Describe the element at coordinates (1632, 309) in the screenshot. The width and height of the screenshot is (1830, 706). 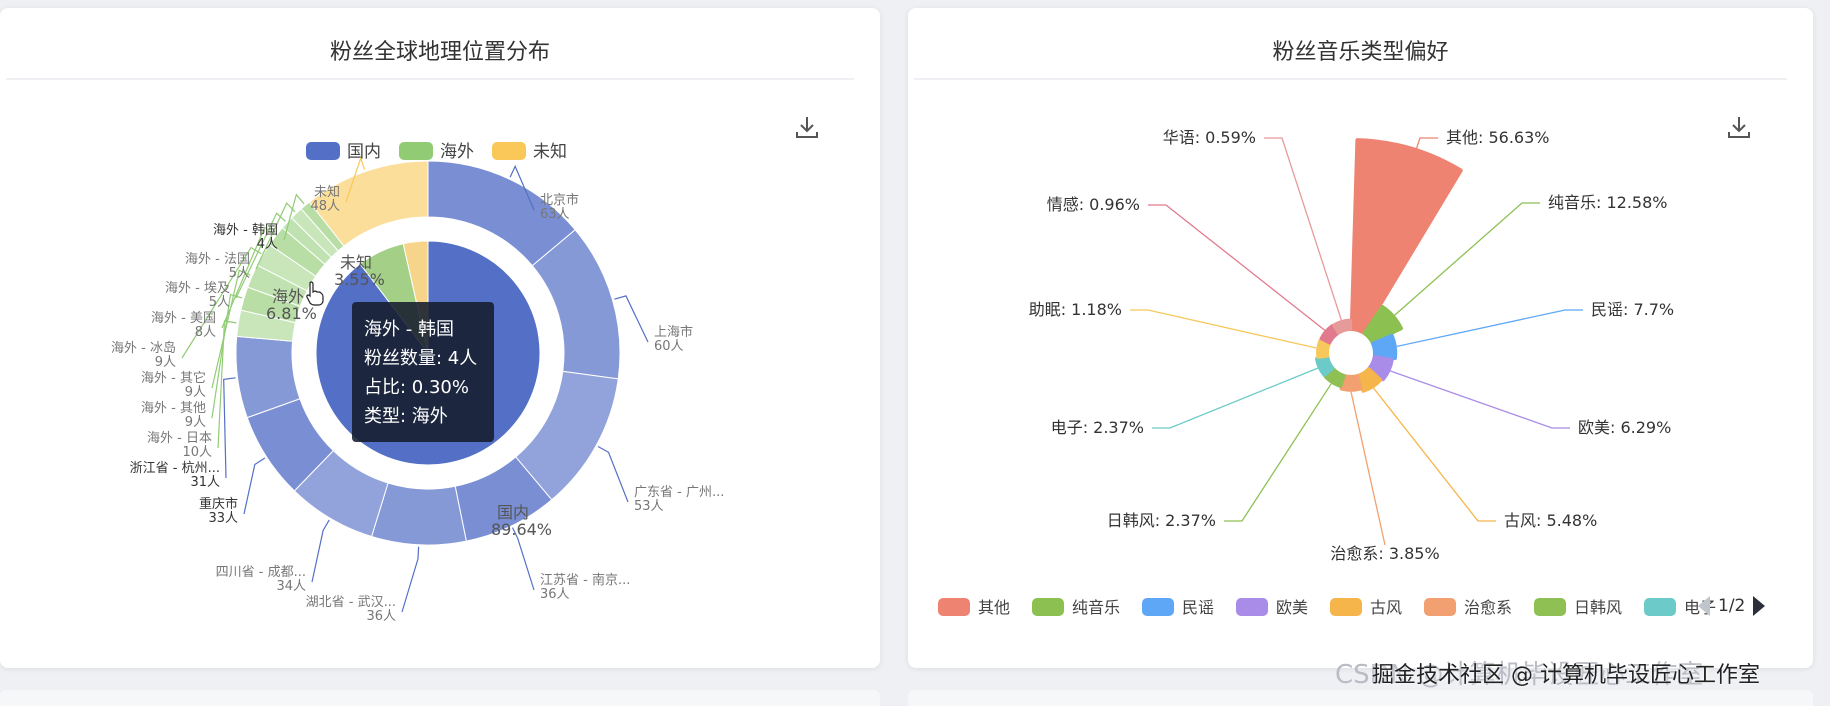
I see `slice-label: 民谣: 7.7%` at that location.